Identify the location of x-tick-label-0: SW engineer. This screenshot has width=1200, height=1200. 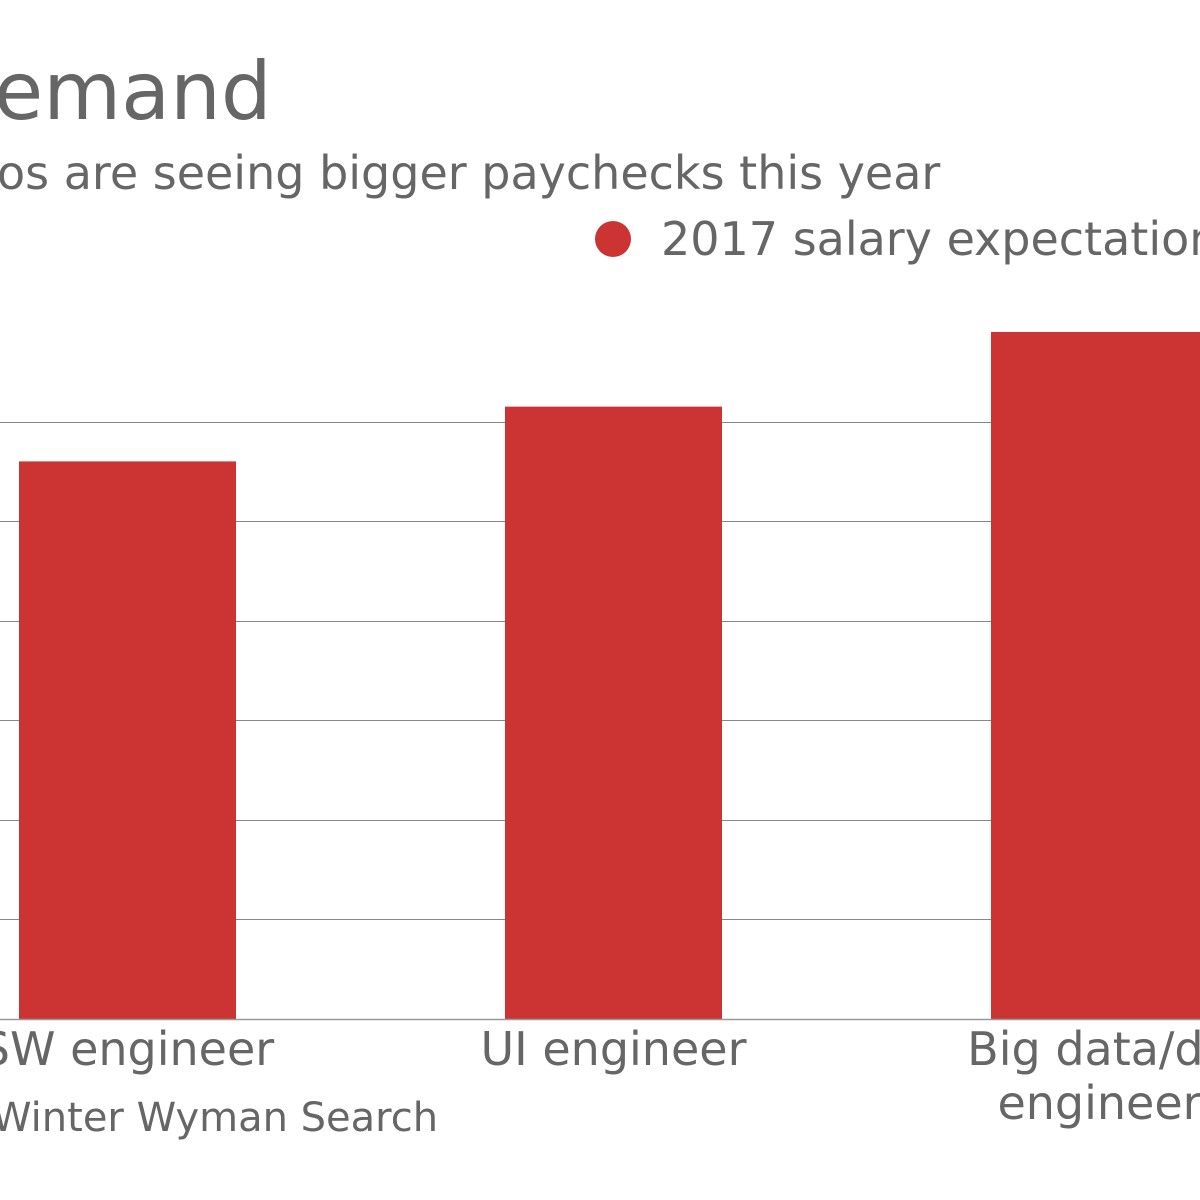
(214, 1049).